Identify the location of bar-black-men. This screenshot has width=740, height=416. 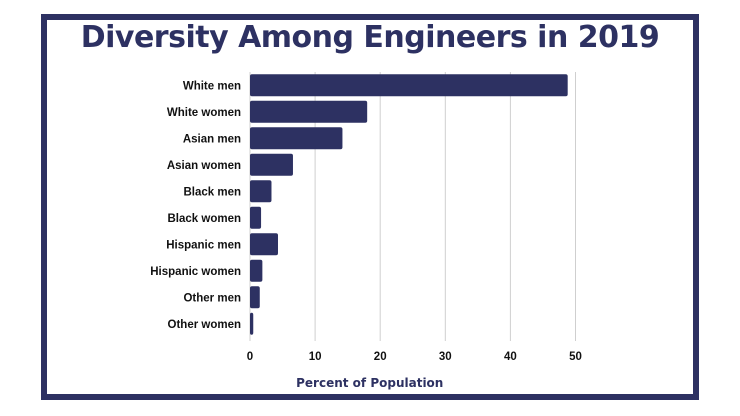
(261, 191).